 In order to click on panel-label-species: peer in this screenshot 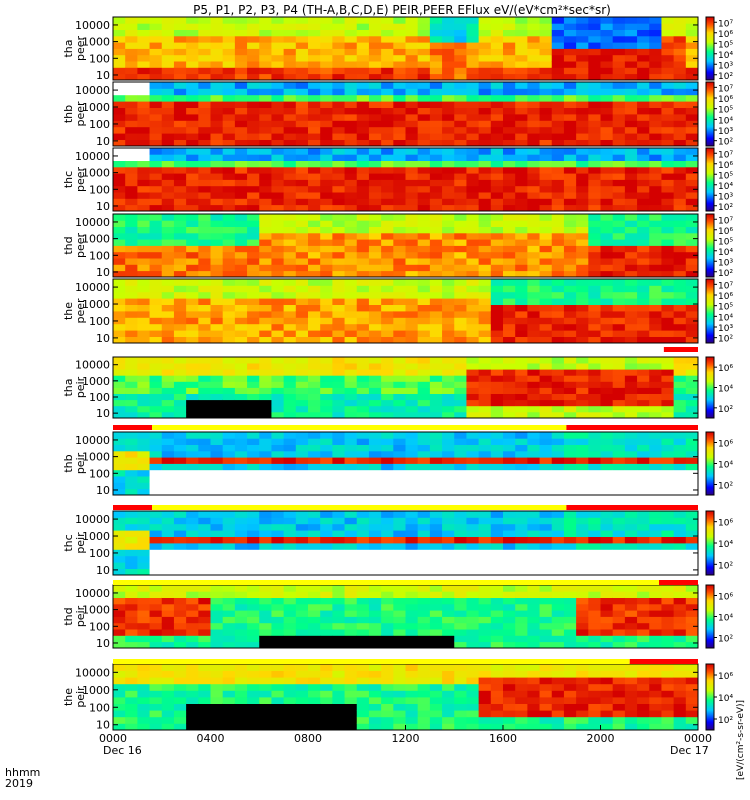, I will do `click(80, 114)`.